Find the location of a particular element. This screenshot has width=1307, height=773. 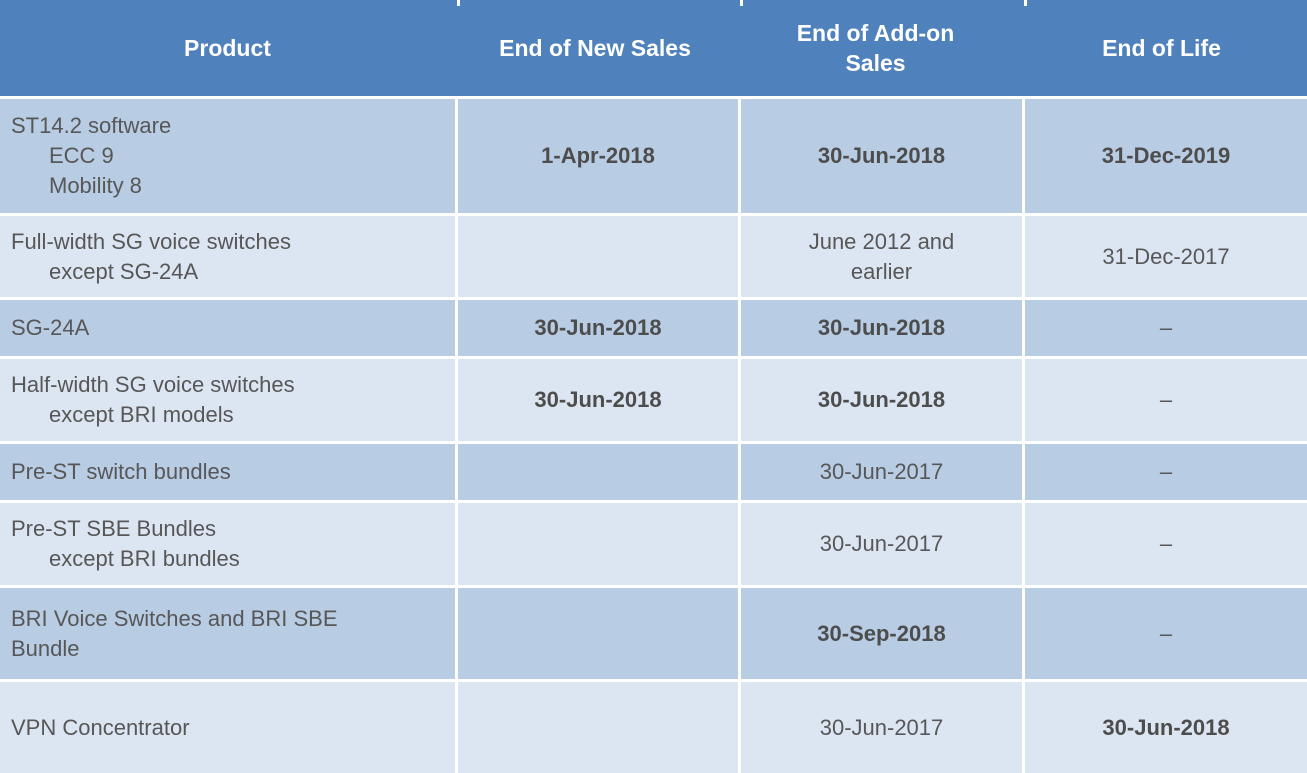

column-header-end-of-addon-sales: End of Add-on Sales is located at coordinates (875, 48).